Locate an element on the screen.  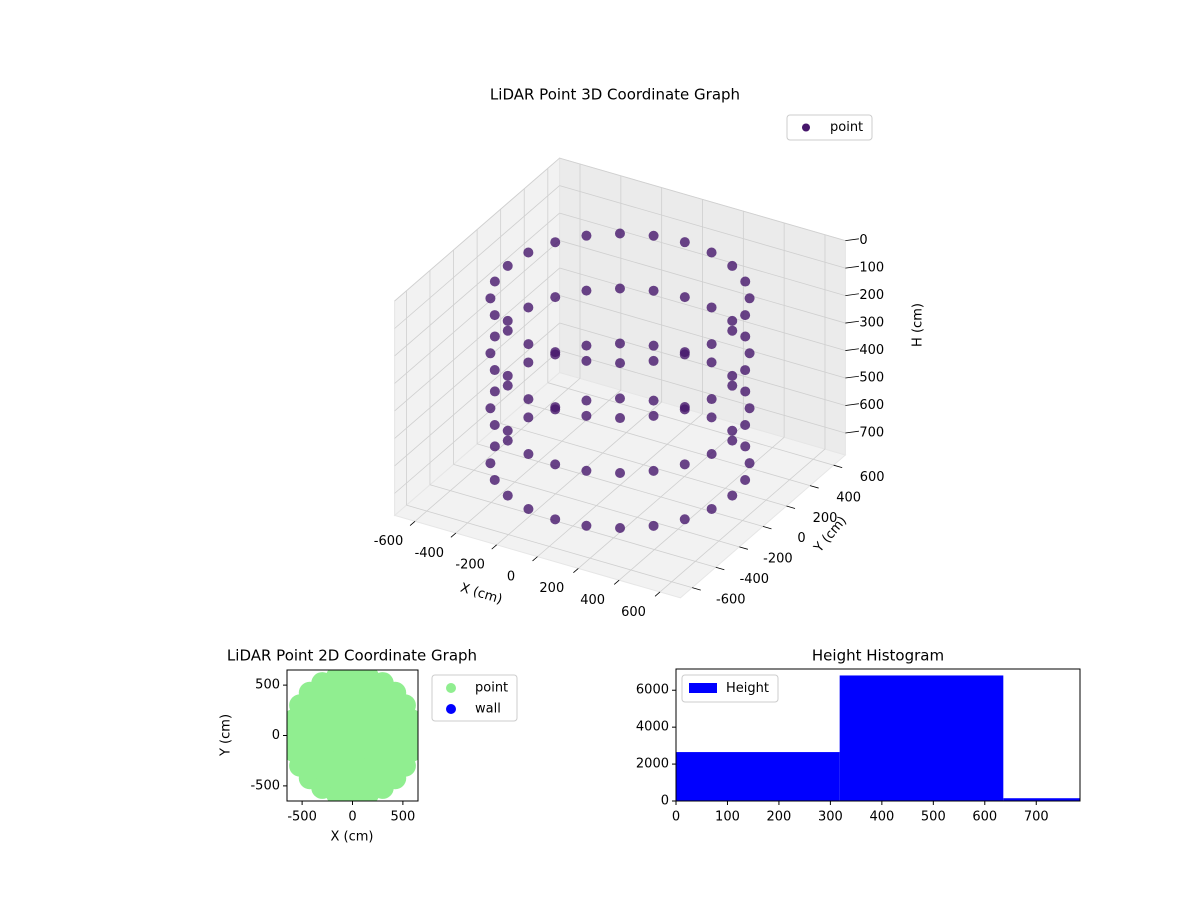
z-tick-label: 500 is located at coordinates (871, 378).